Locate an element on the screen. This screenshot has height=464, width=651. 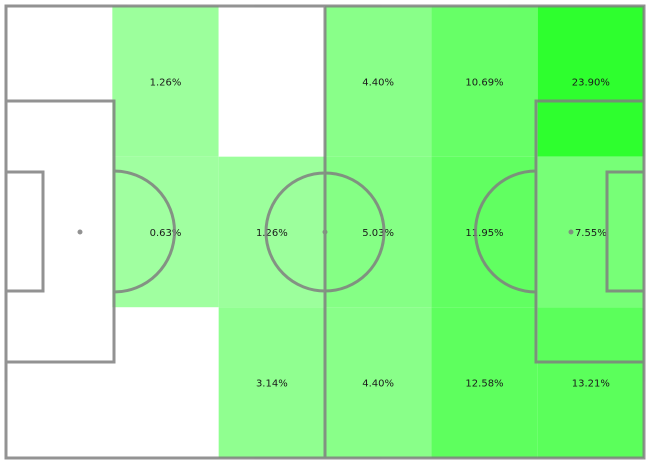
zone-value-label: 7.55% is located at coordinates (591, 233).